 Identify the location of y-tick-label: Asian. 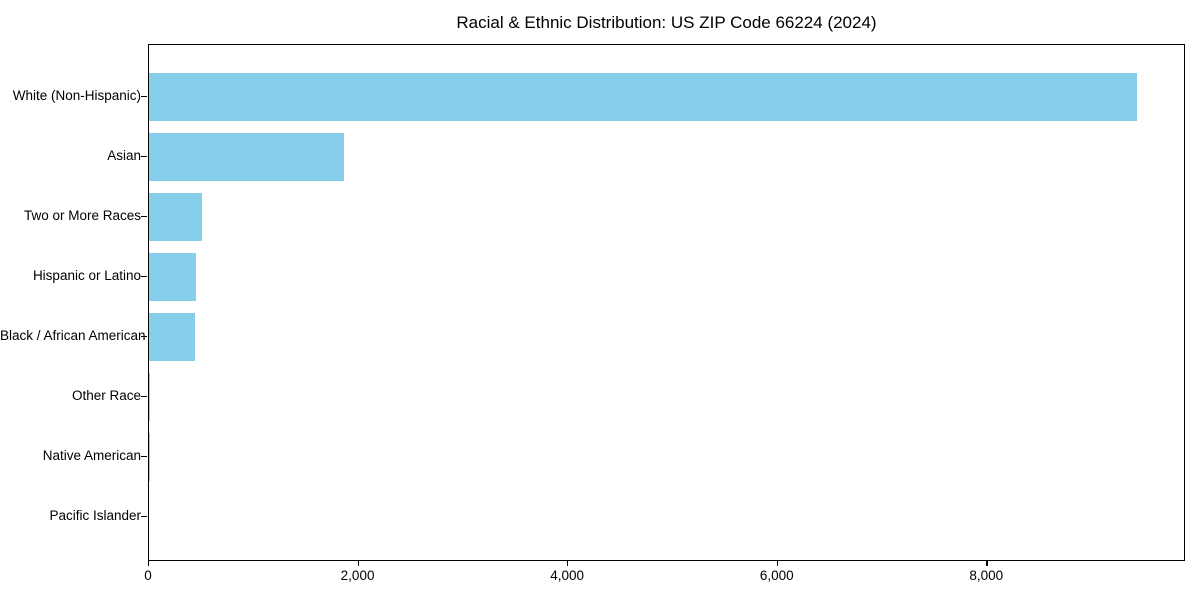
(124, 155).